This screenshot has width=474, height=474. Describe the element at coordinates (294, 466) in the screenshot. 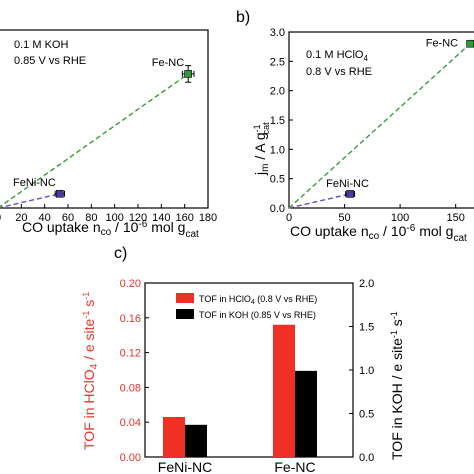

I see `category-label-fe-nc: Fe-NC` at that location.